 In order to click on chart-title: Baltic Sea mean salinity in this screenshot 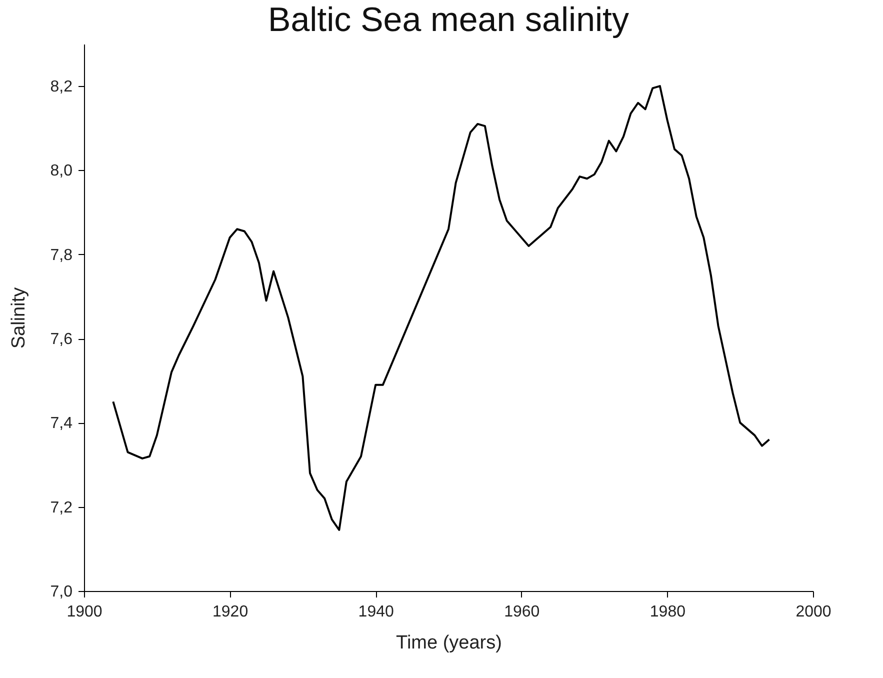, I will do `click(448, 20)`.